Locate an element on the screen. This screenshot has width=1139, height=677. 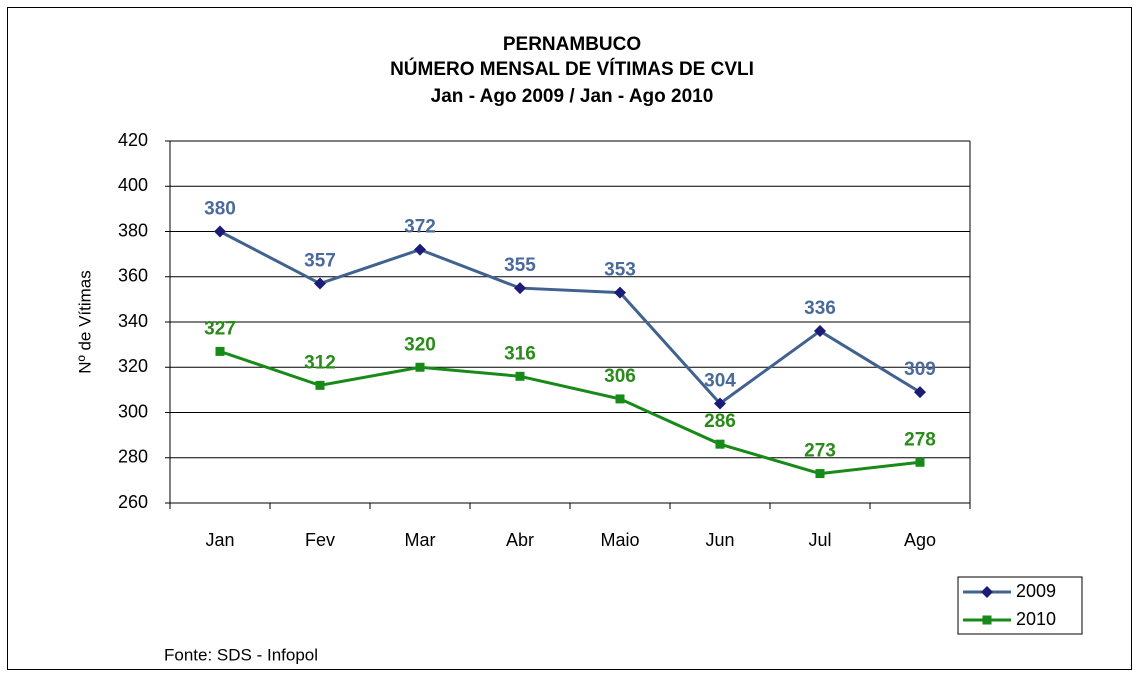
legend-label: 2010 is located at coordinates (1036, 619).